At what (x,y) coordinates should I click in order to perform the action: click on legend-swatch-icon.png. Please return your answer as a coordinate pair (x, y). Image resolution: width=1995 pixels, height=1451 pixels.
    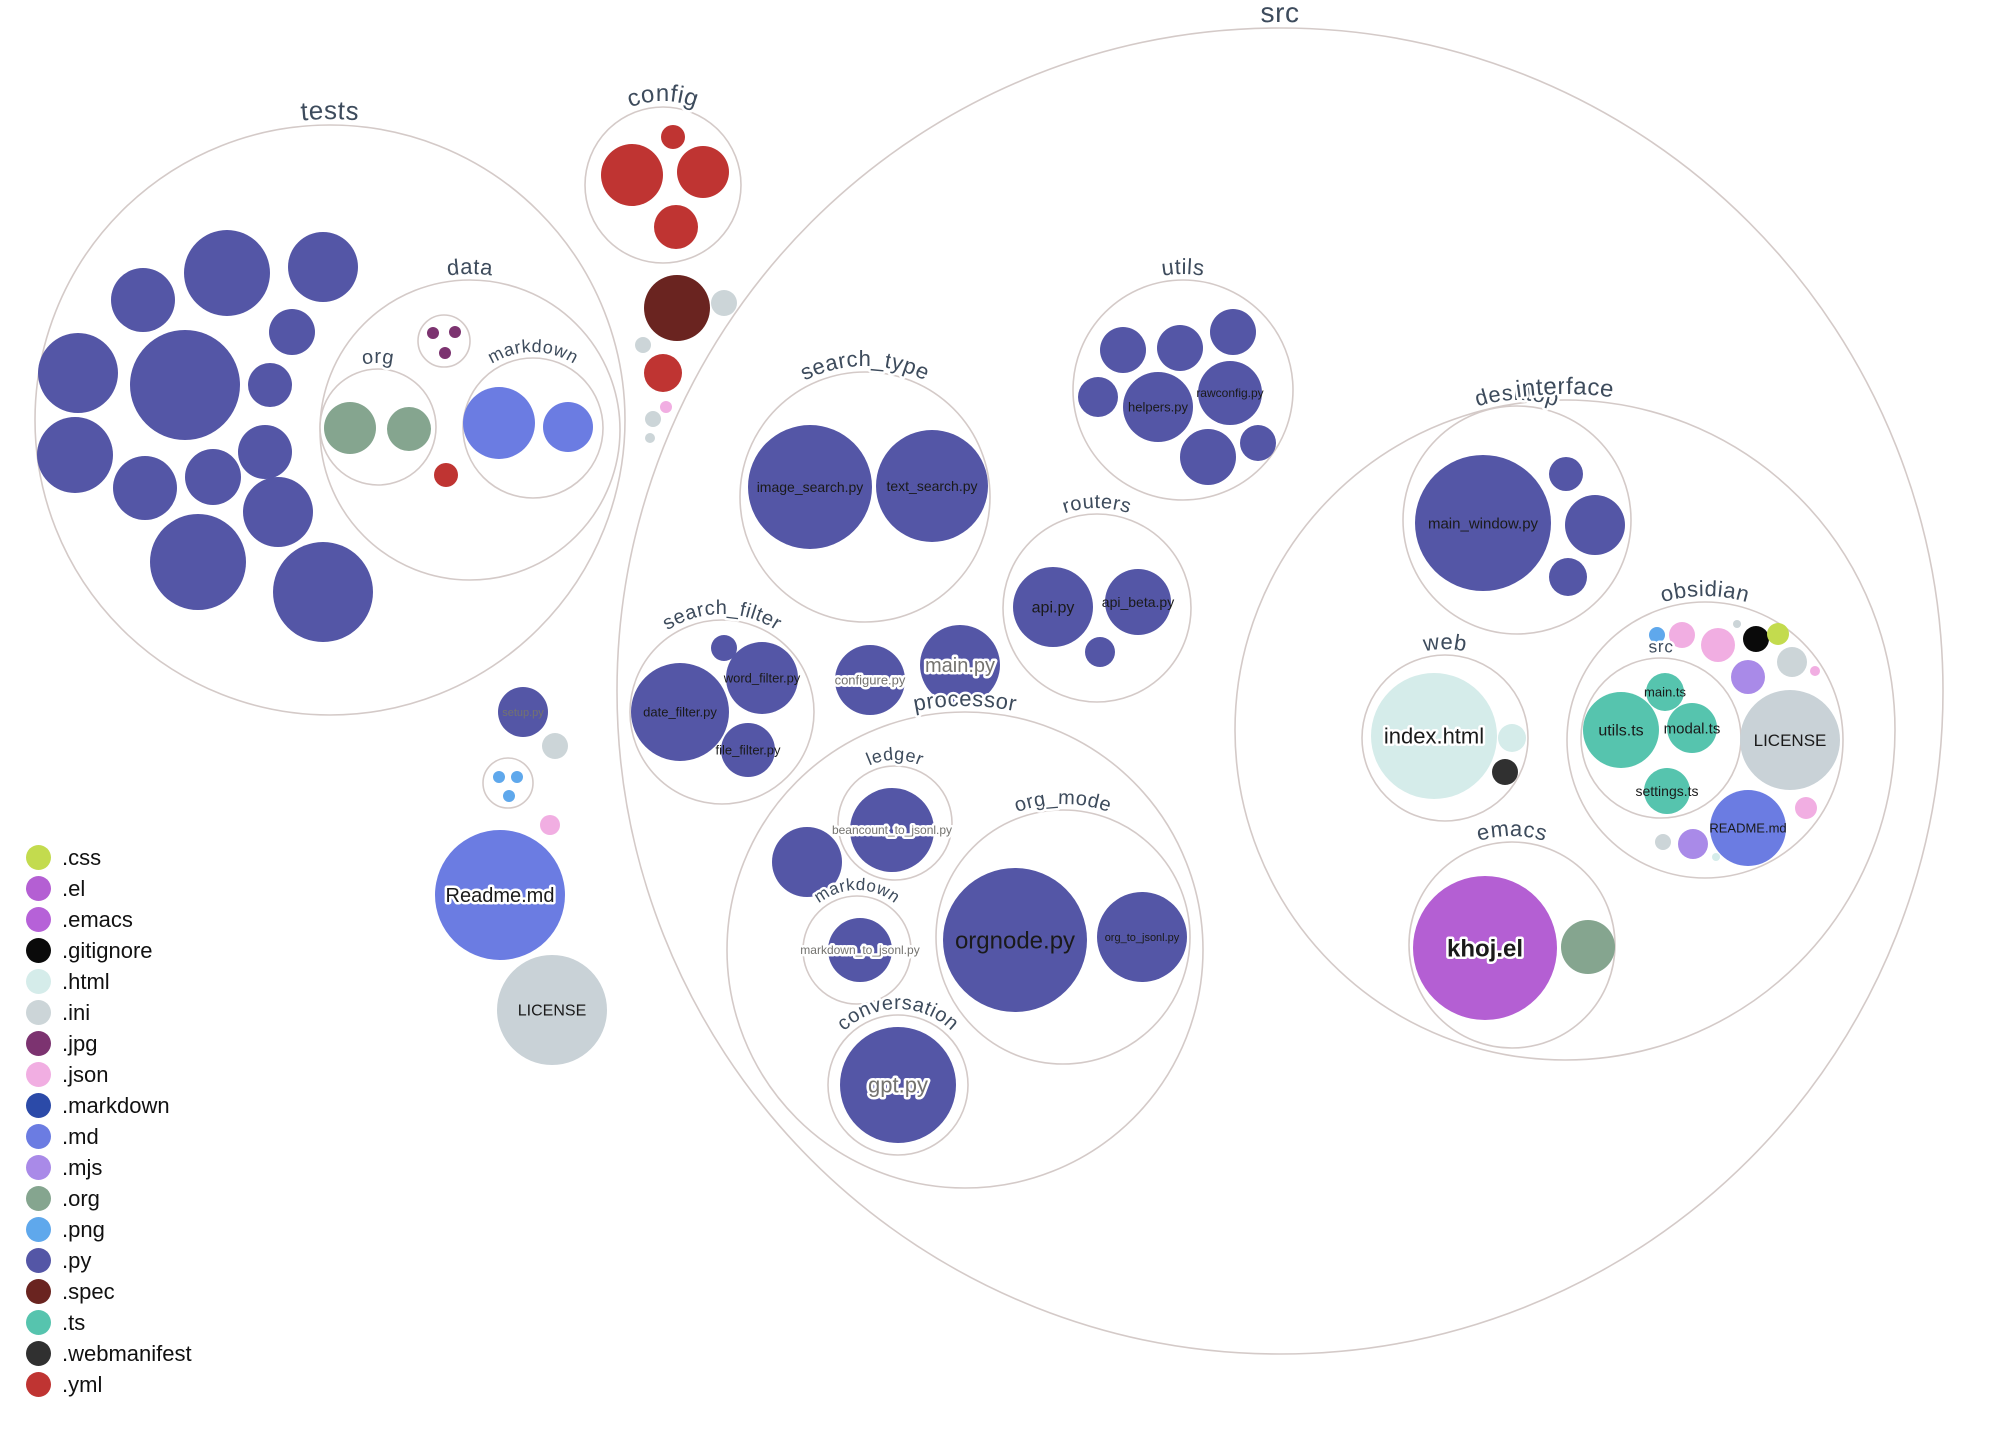
    Looking at the image, I should click on (38, 1229).